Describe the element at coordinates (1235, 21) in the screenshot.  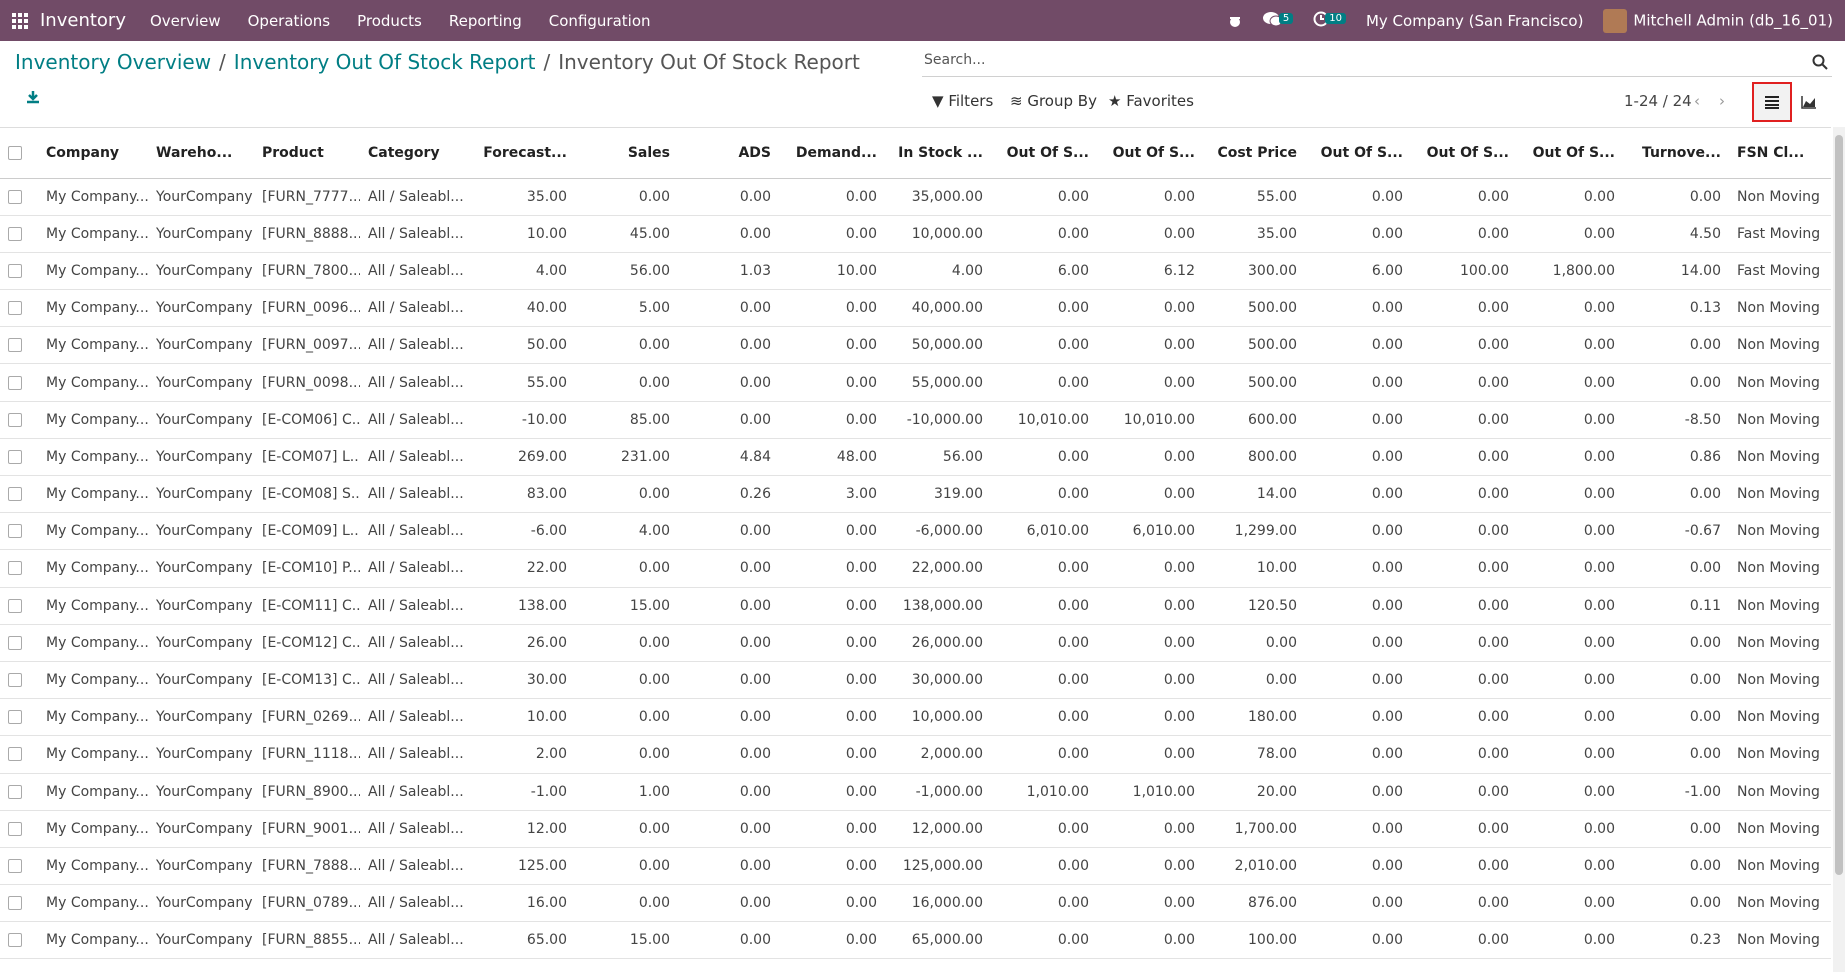
I see `debug-icon` at that location.